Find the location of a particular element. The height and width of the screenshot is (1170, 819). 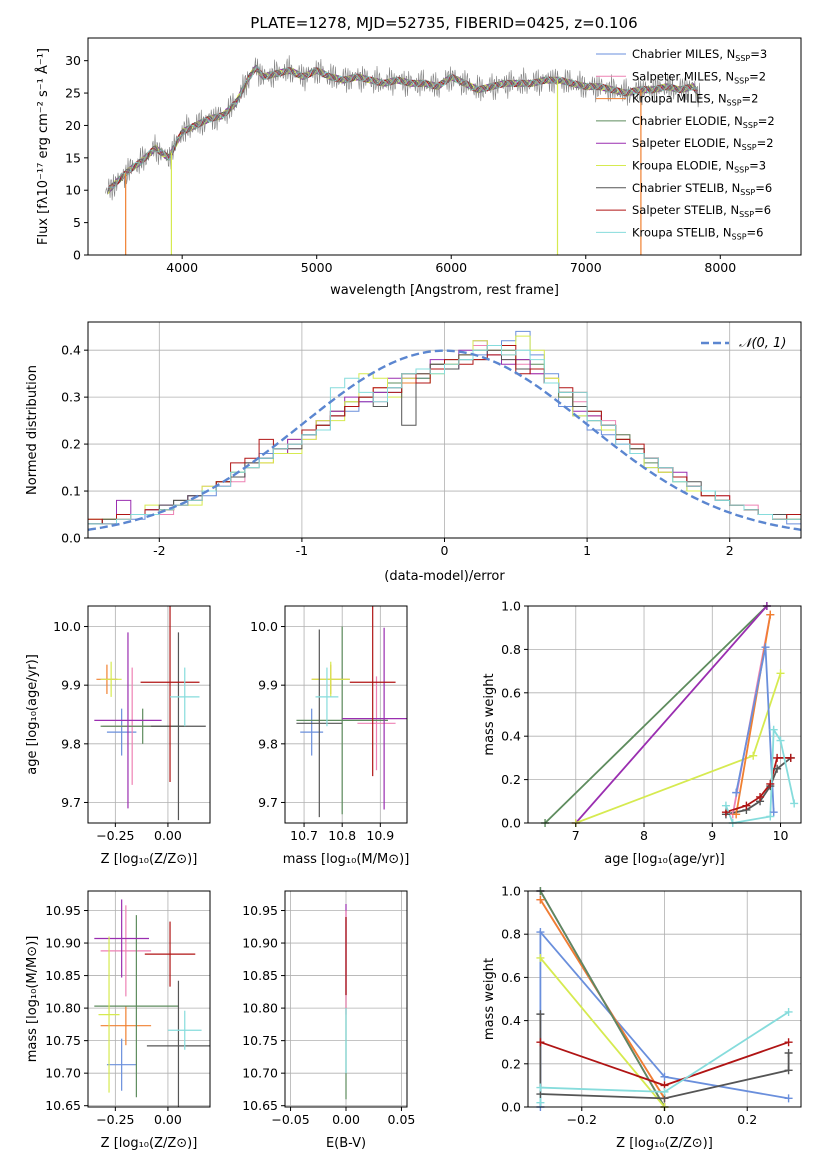

x-axis-label: age [log₁₀(age/yr)] is located at coordinates (664, 859).